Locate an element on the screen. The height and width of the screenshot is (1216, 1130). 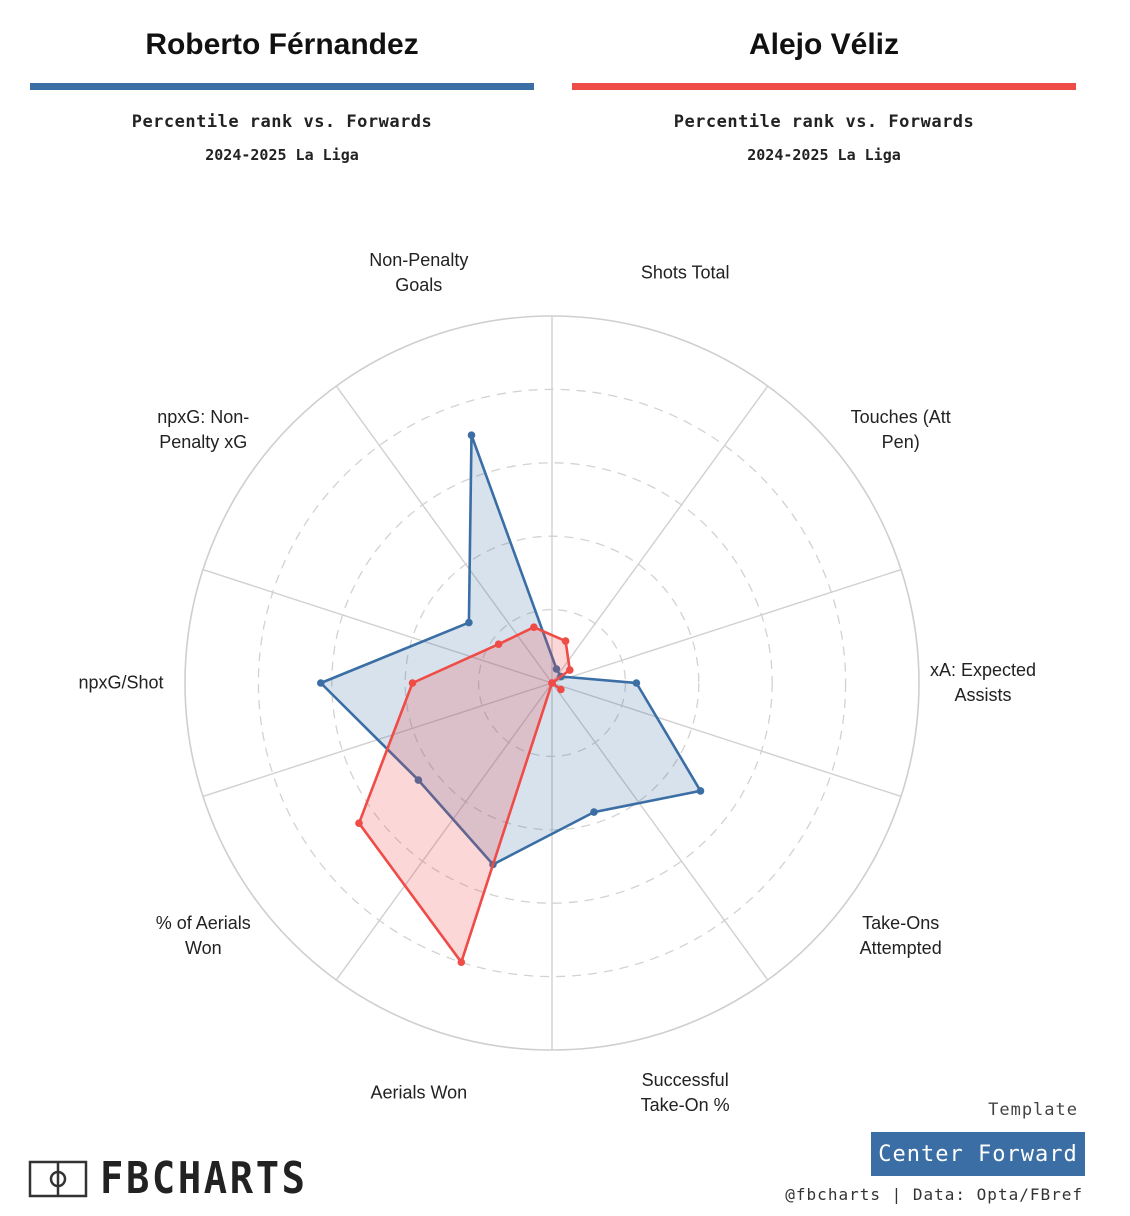
player1-color-bar is located at coordinates (282, 86).